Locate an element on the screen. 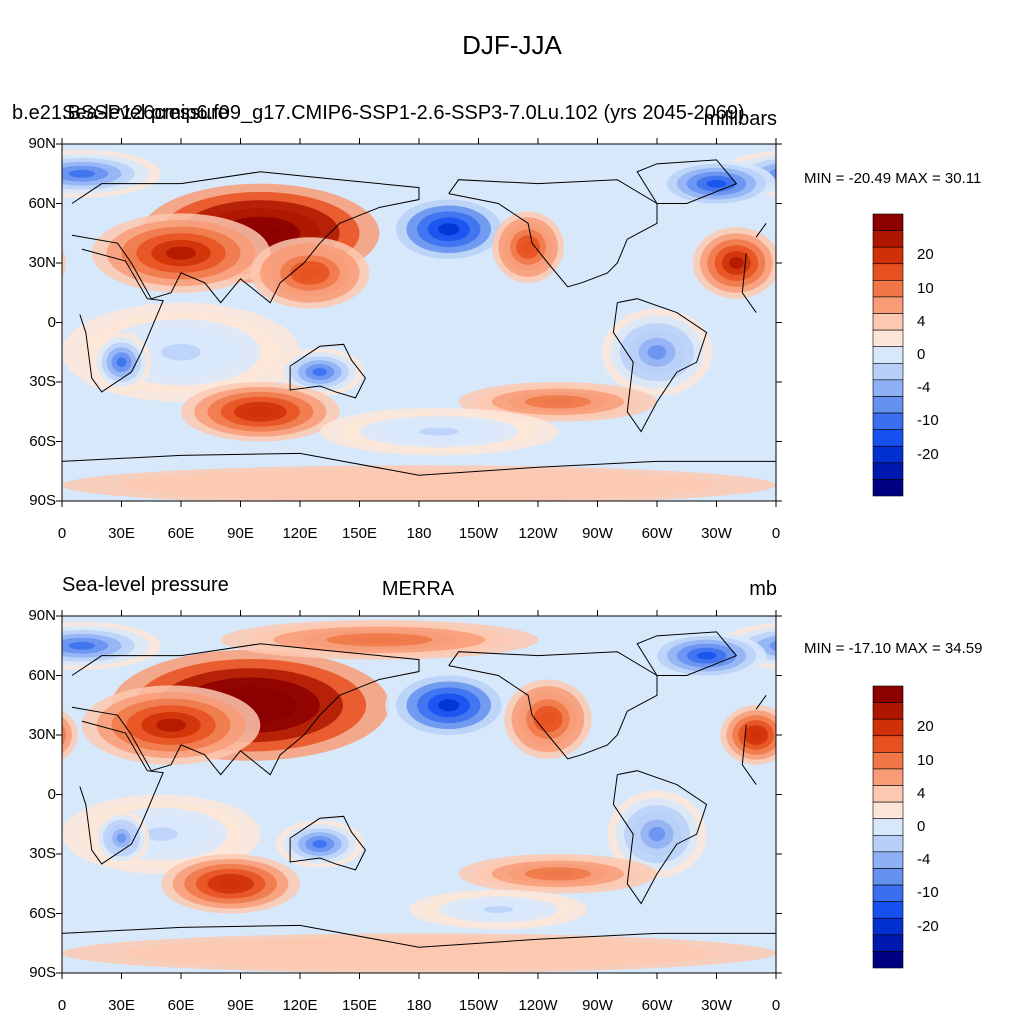  panel2-xtick-label-8: 120W is located at coordinates (538, 1005).